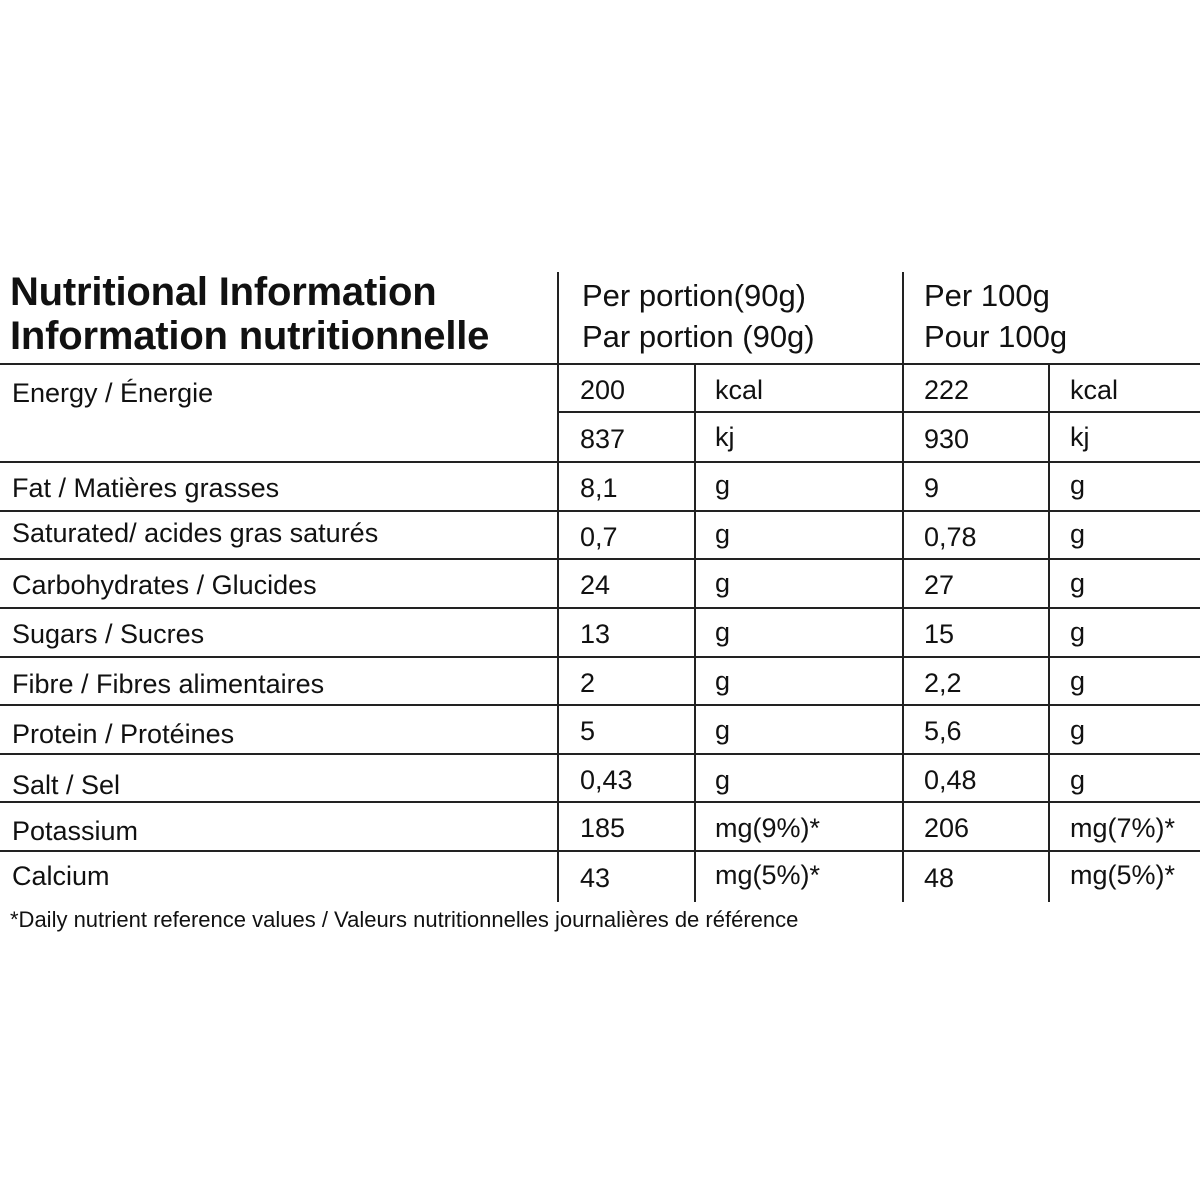  Describe the element at coordinates (146, 488) in the screenshot. I see `nutrient-label-fat: Fat / Matières grasses` at that location.